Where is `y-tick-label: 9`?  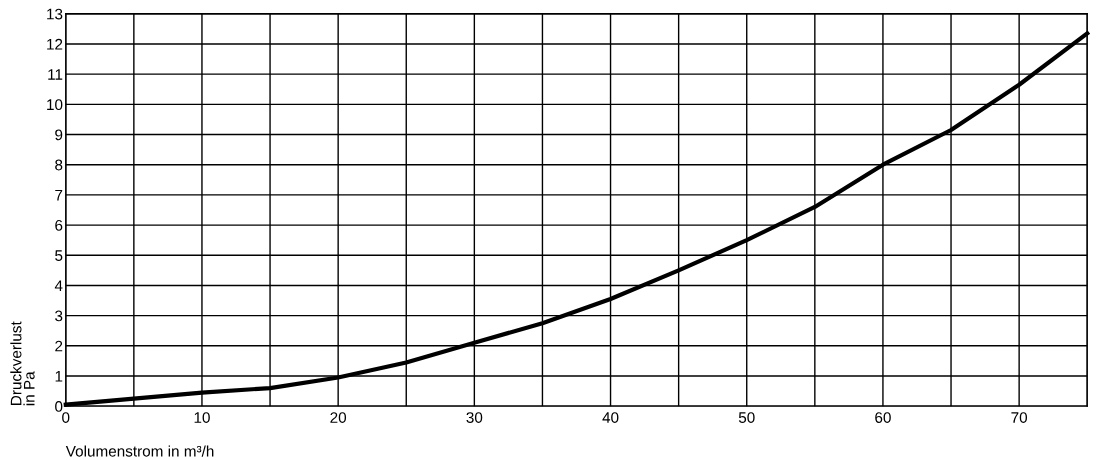 y-tick-label: 9 is located at coordinates (59, 135).